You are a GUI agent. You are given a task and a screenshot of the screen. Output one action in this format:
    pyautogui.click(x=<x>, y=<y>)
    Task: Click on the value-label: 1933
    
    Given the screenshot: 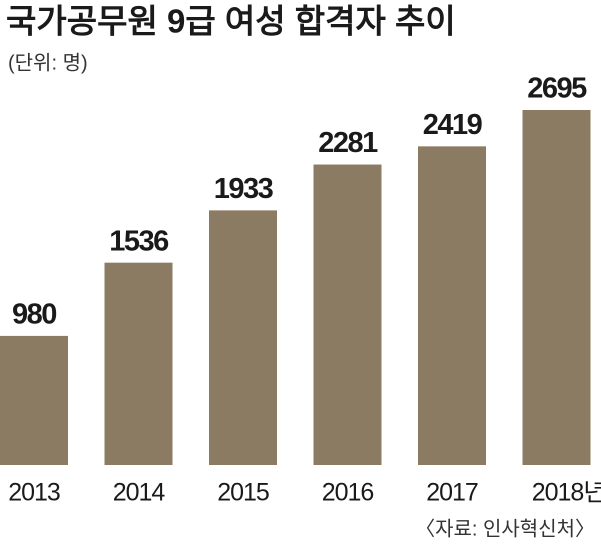 What is the action you would take?
    pyautogui.click(x=244, y=189)
    